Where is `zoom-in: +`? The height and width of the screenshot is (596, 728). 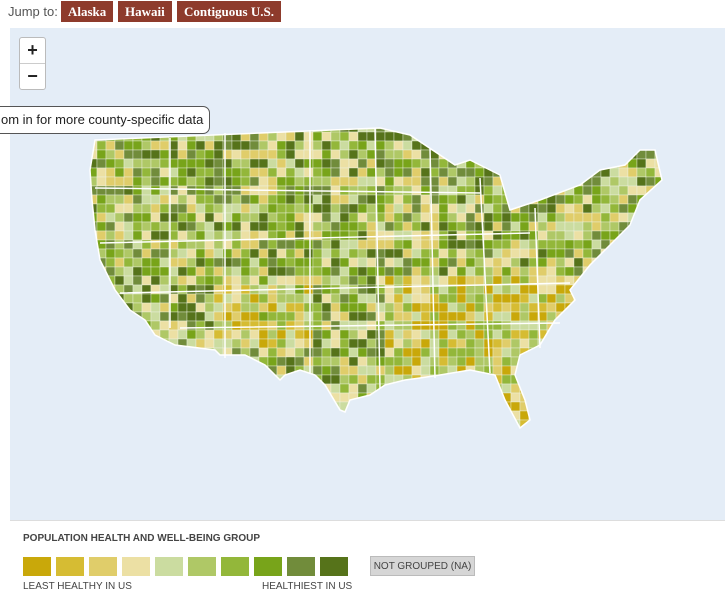 zoom-in: + is located at coordinates (32, 51).